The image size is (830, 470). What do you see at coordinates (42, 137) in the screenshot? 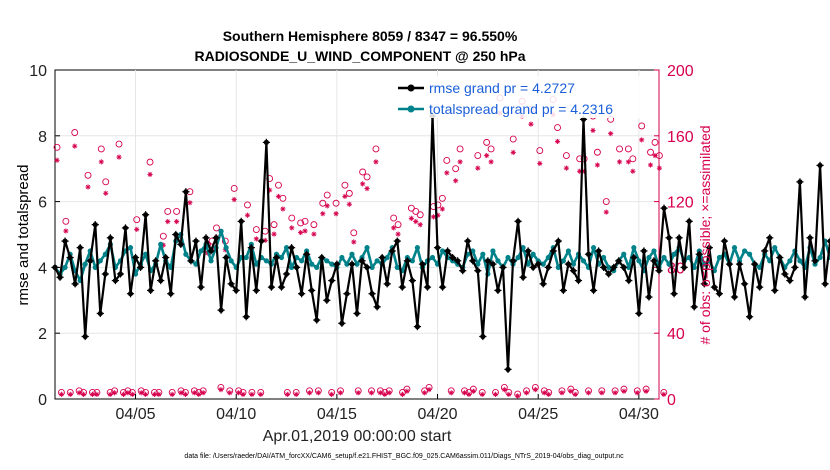
I see `y-tick-label-left: 8` at bounding box center [42, 137].